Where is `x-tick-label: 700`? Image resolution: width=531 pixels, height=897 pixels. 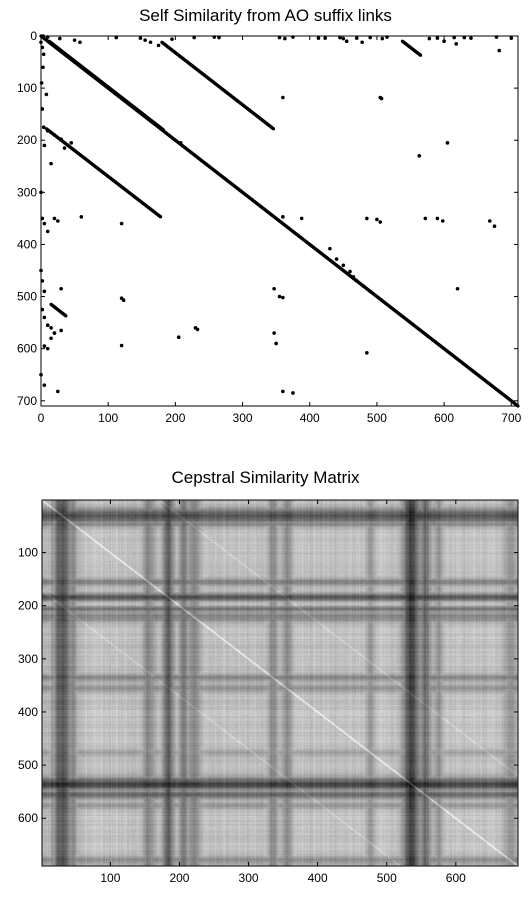
x-tick-label: 700 is located at coordinates (511, 418).